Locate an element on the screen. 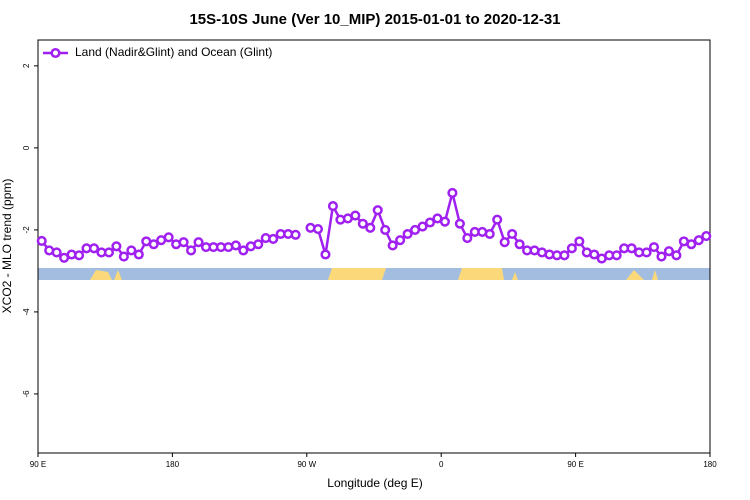 Image resolution: width=750 pixels, height=500 pixels. y-tick-label: -4 is located at coordinates (26, 312).